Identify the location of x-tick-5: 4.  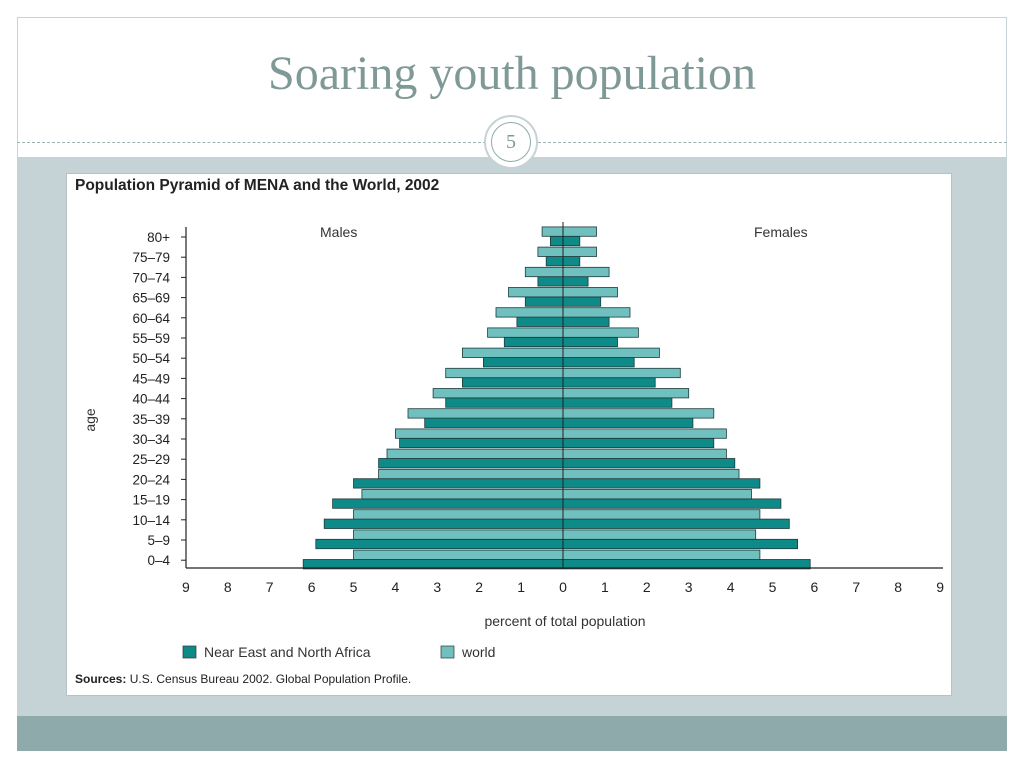
(396, 587).